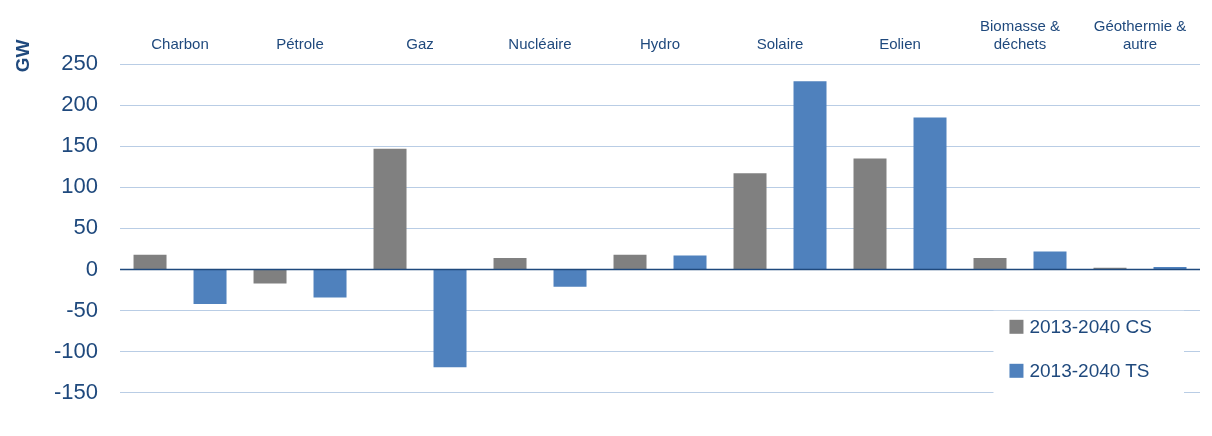  Describe the element at coordinates (1089, 371) in the screenshot. I see `legend-label: 2013-2040 TS` at that location.